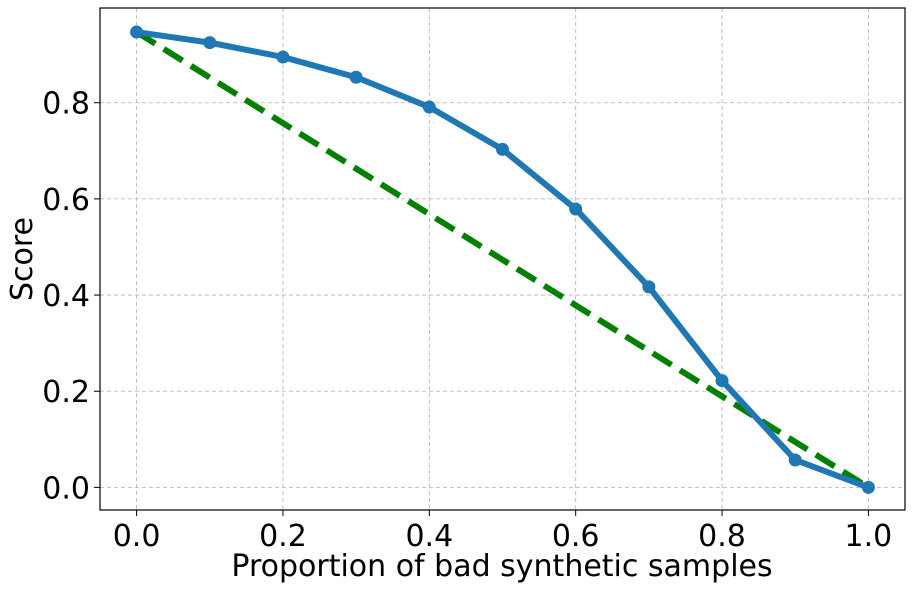 The height and width of the screenshot is (596, 913). What do you see at coordinates (429, 536) in the screenshot?
I see `x-tick-label: 0.4` at bounding box center [429, 536].